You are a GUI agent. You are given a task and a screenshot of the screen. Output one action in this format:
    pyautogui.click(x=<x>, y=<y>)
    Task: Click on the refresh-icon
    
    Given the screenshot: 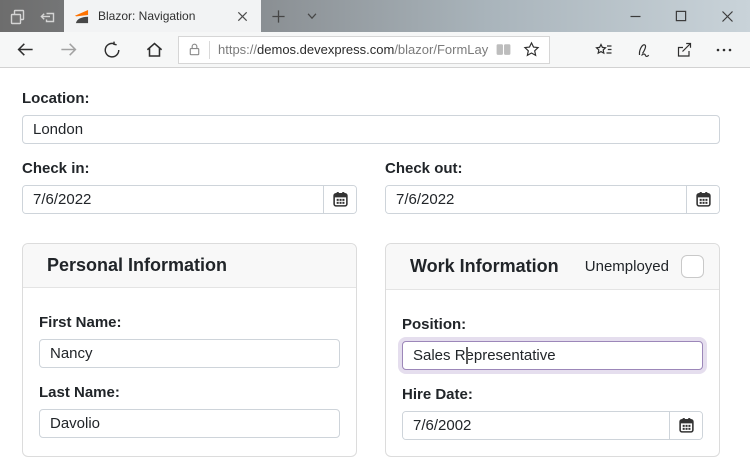 What is the action you would take?
    pyautogui.click(x=111, y=49)
    